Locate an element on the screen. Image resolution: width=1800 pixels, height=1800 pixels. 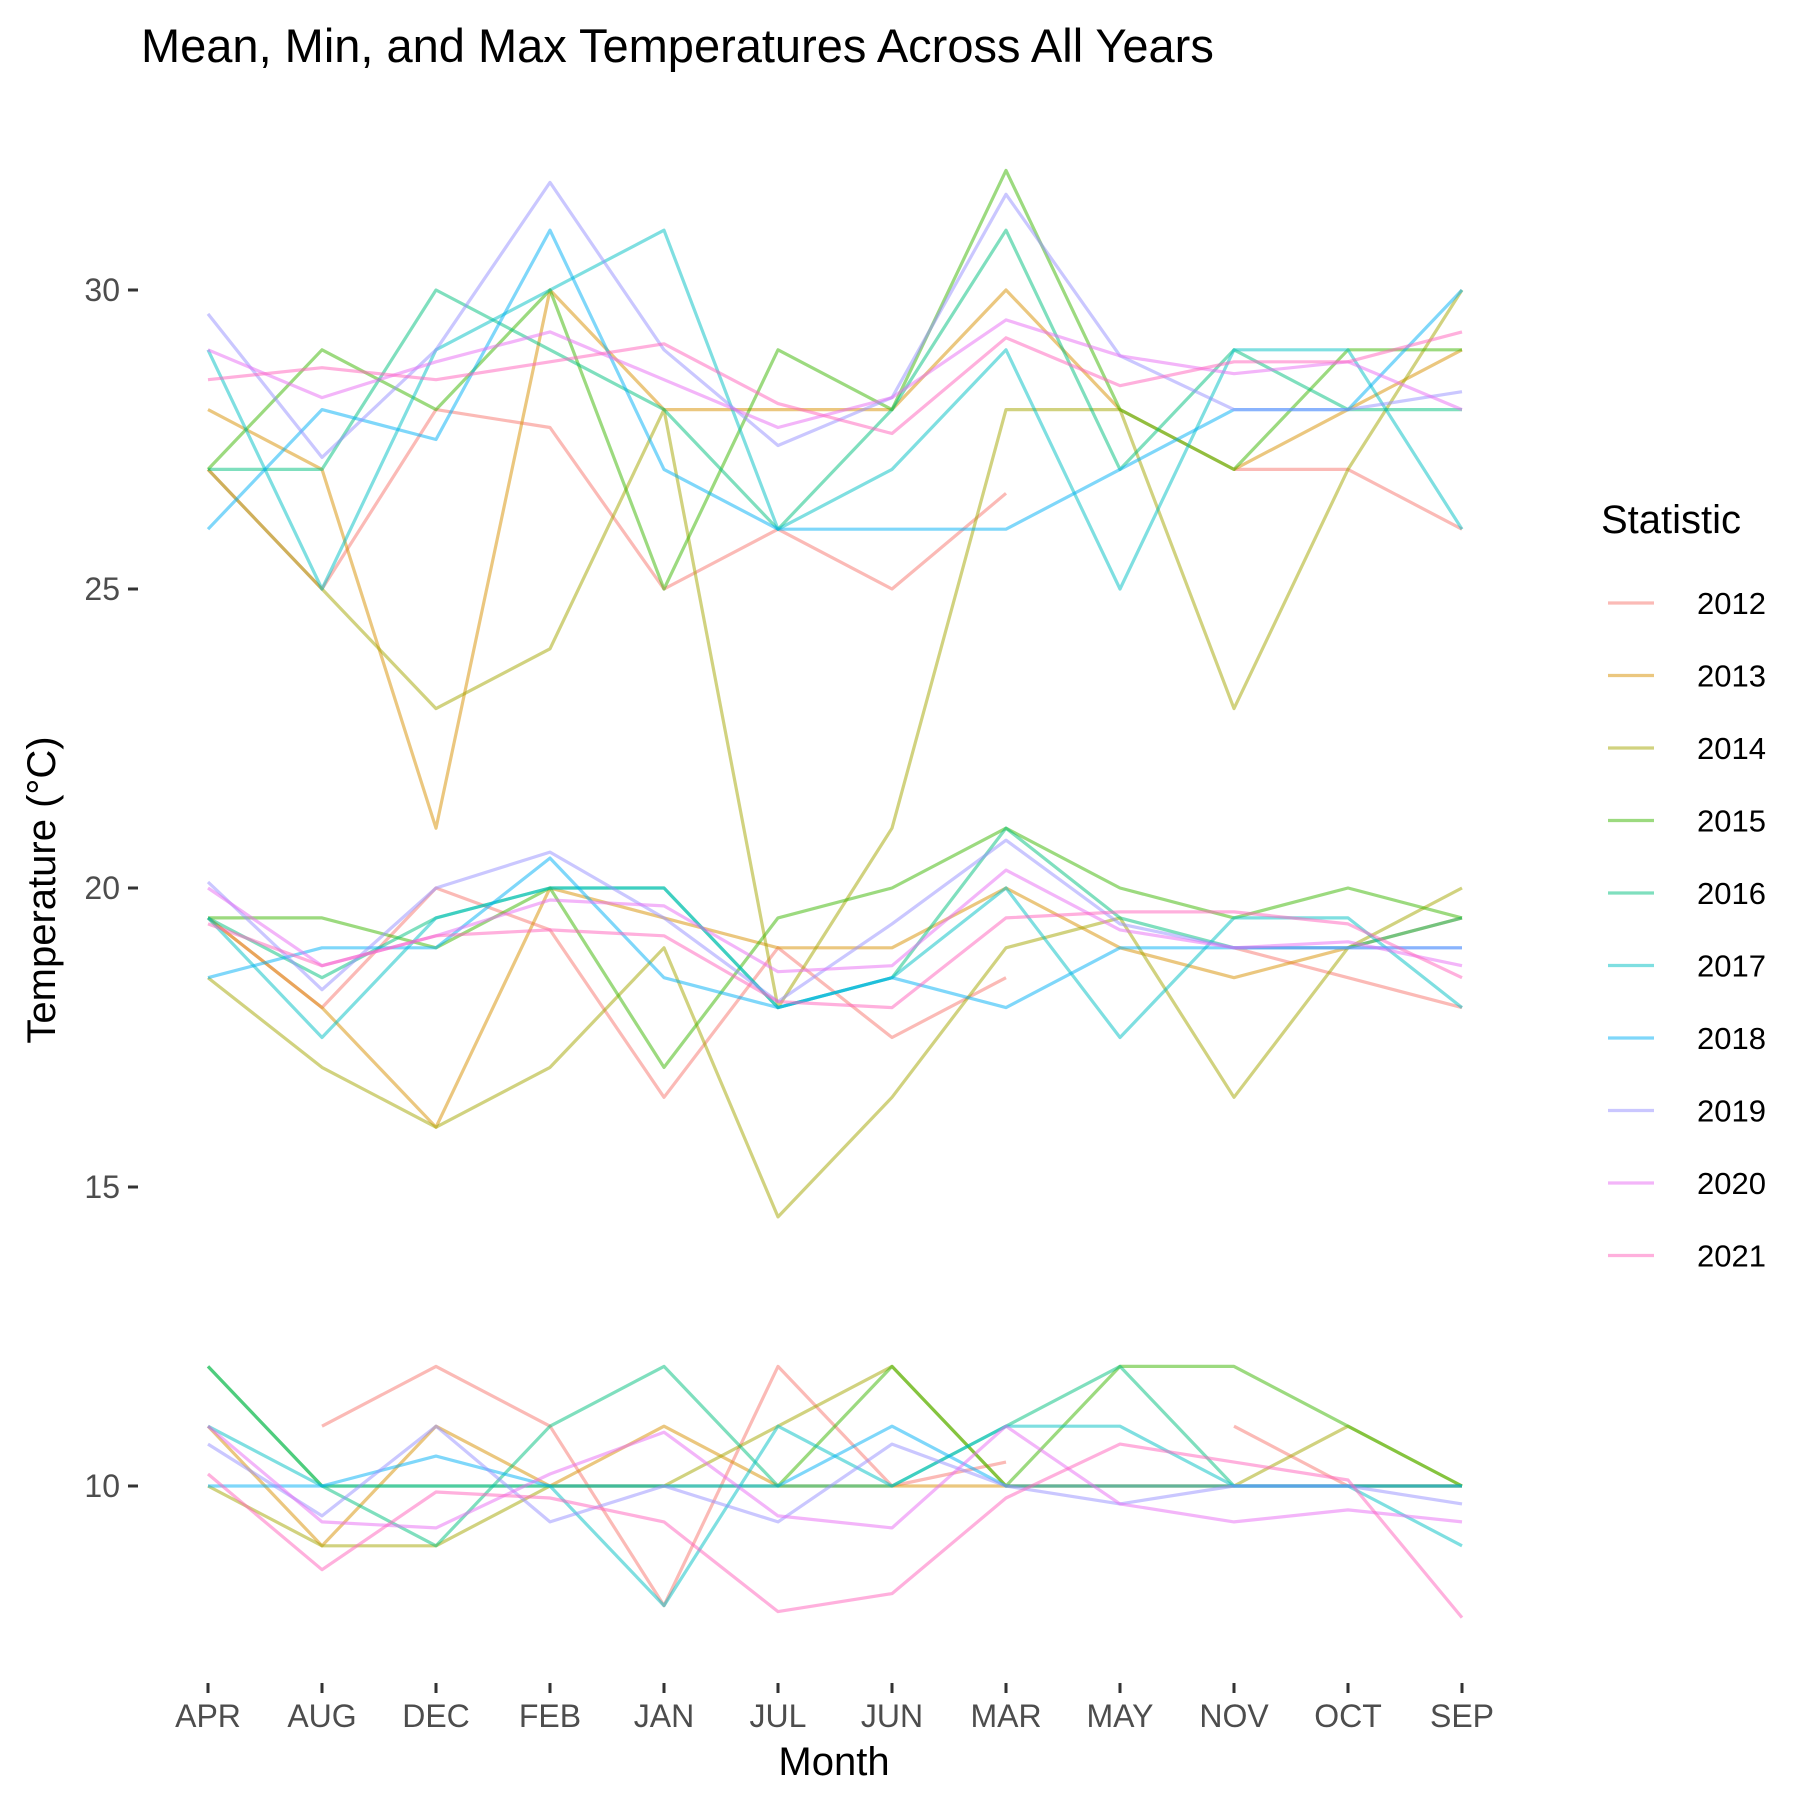
x-tick-label-jun: JUN is located at coordinates (892, 1716).